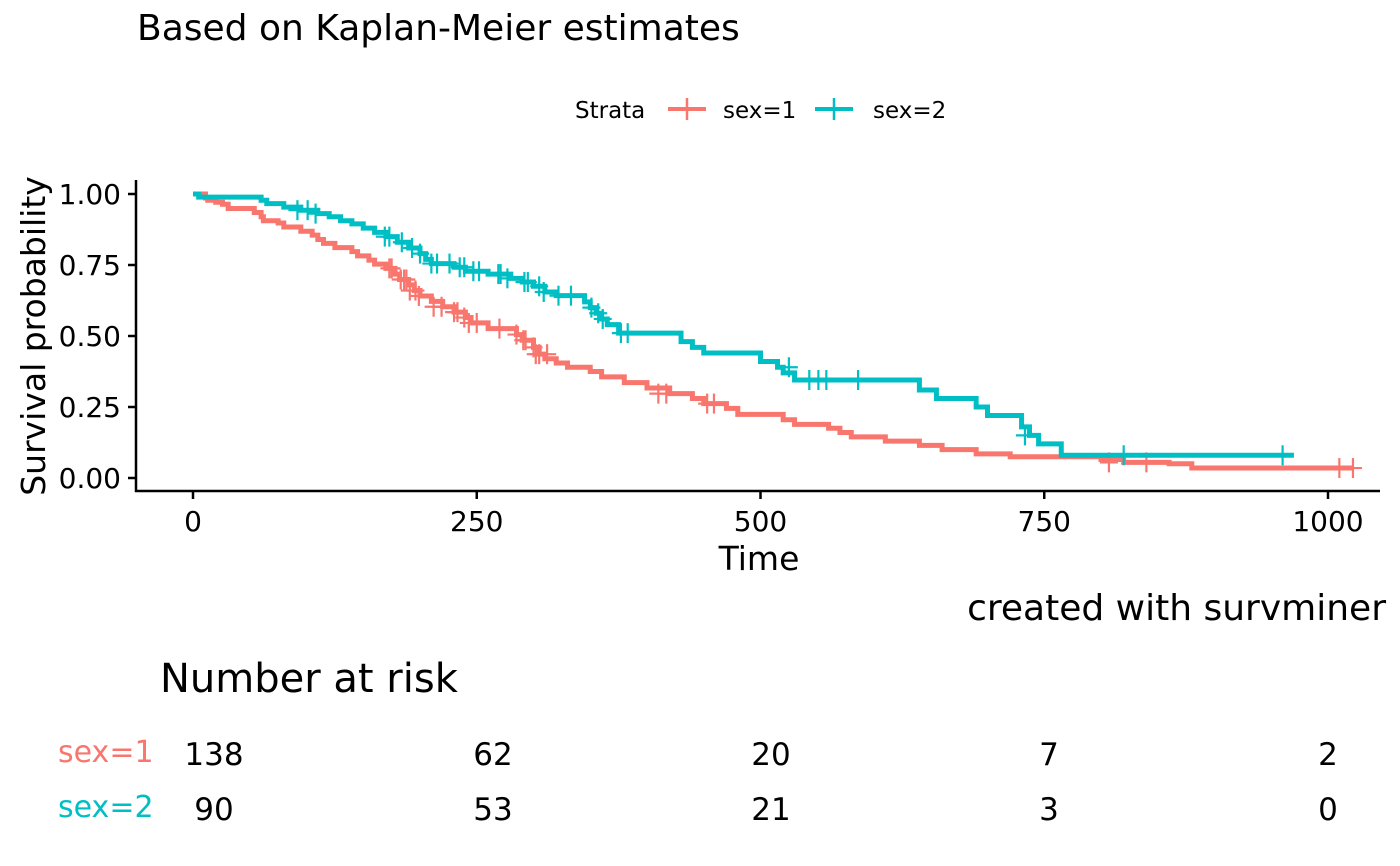  I want to click on x-axis-title: Time, so click(759, 558).